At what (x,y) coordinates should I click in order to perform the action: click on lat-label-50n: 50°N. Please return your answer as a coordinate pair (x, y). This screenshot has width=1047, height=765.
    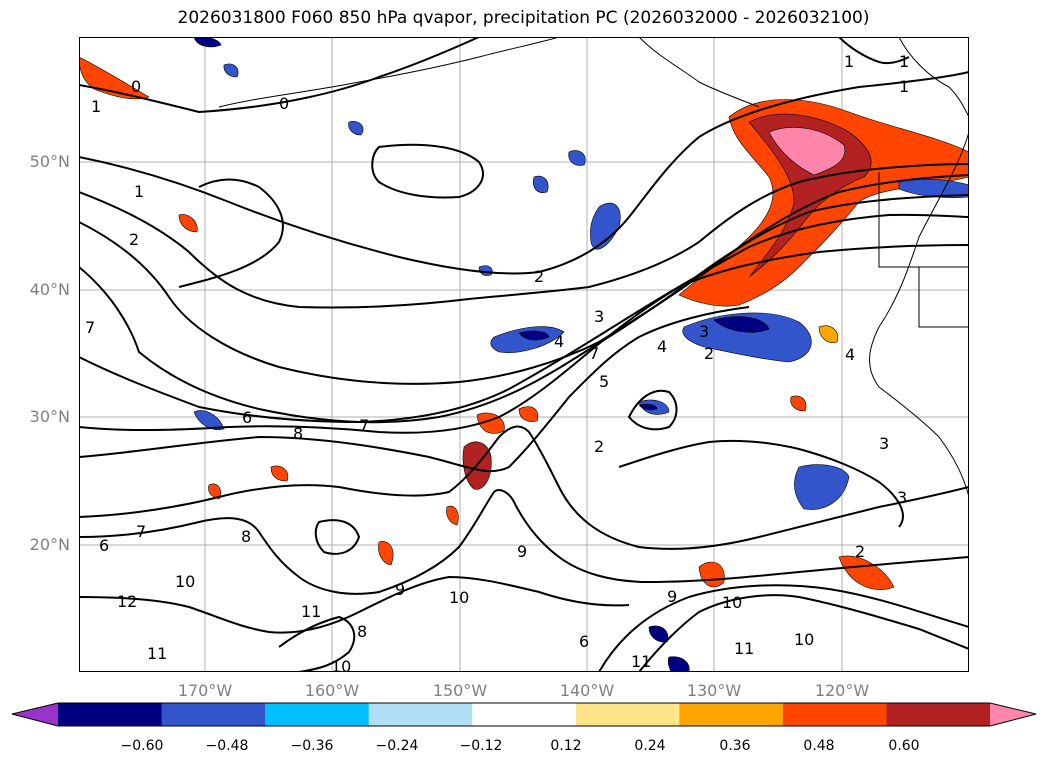
    Looking at the image, I should click on (49, 161).